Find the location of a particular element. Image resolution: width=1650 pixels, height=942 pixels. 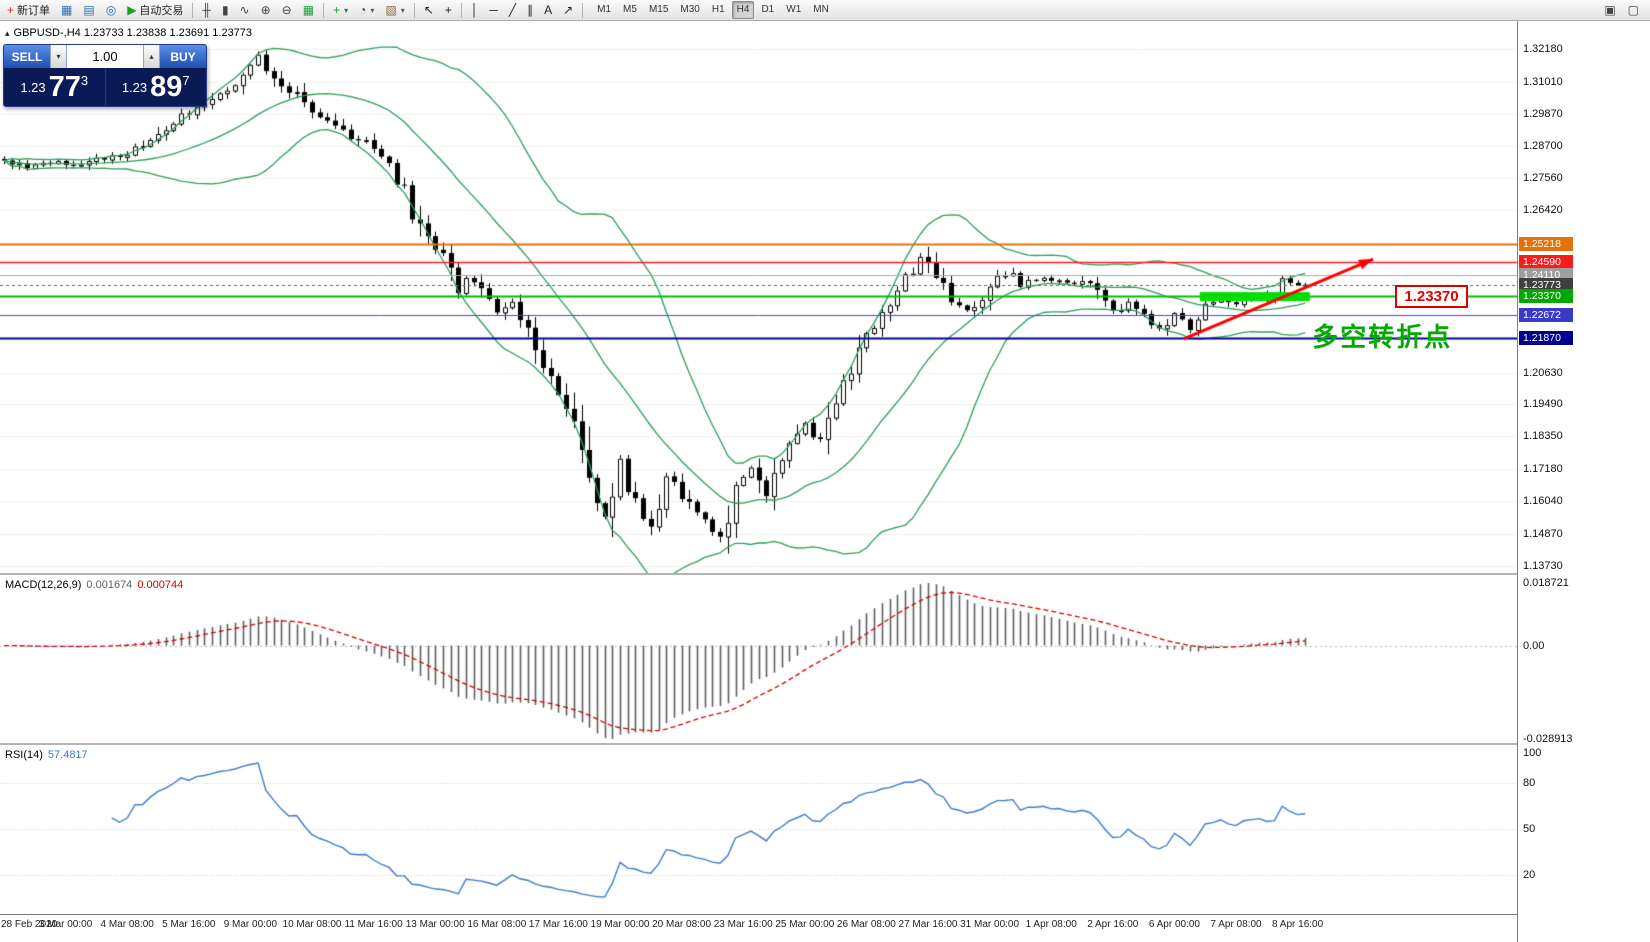

timeframe-m15-button: M15 is located at coordinates (658, 9).